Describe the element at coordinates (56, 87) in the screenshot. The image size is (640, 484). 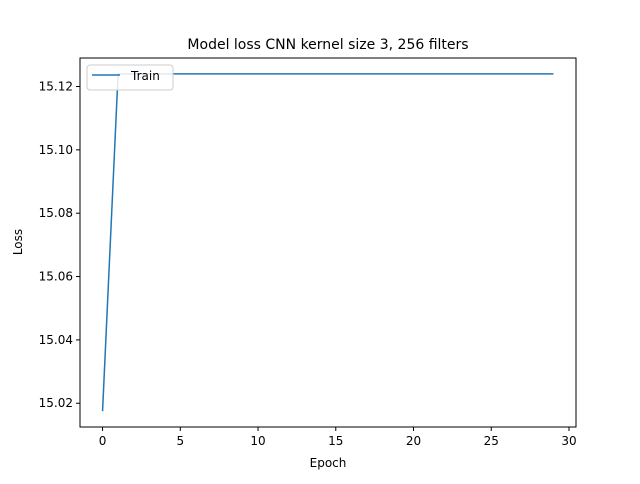
I see `y-tick-label: 15.12` at that location.